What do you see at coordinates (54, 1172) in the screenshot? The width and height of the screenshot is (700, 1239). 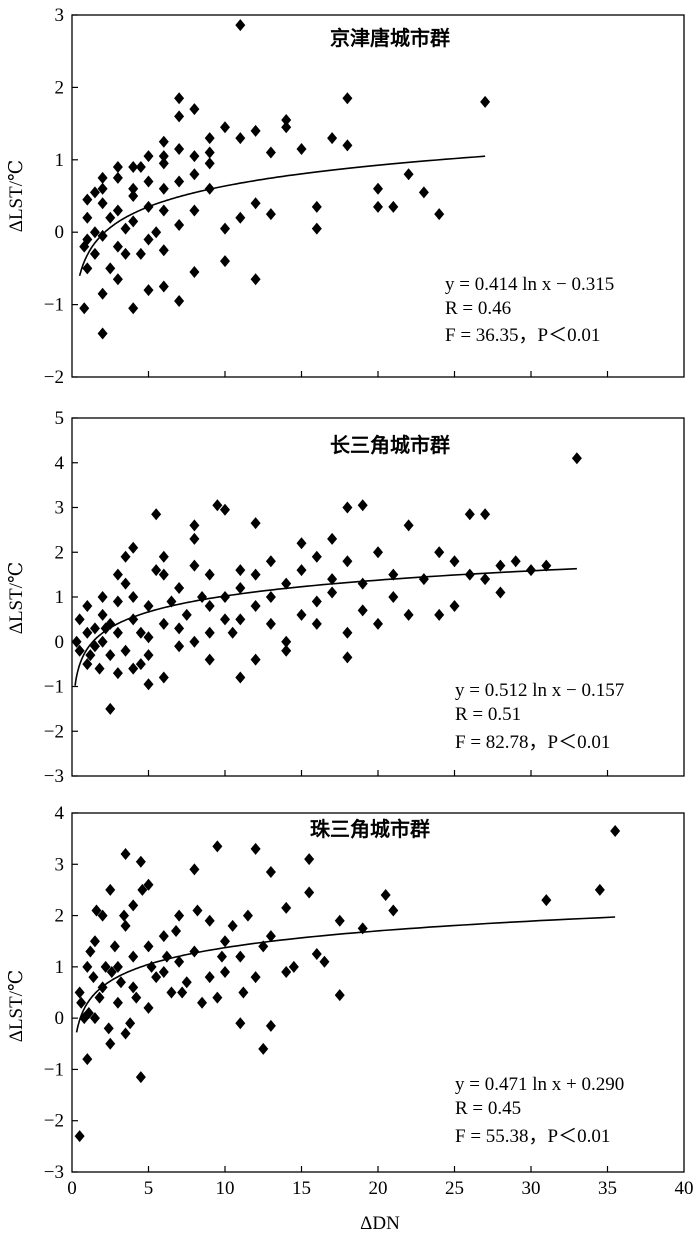 I see `y-tick-label: −3` at bounding box center [54, 1172].